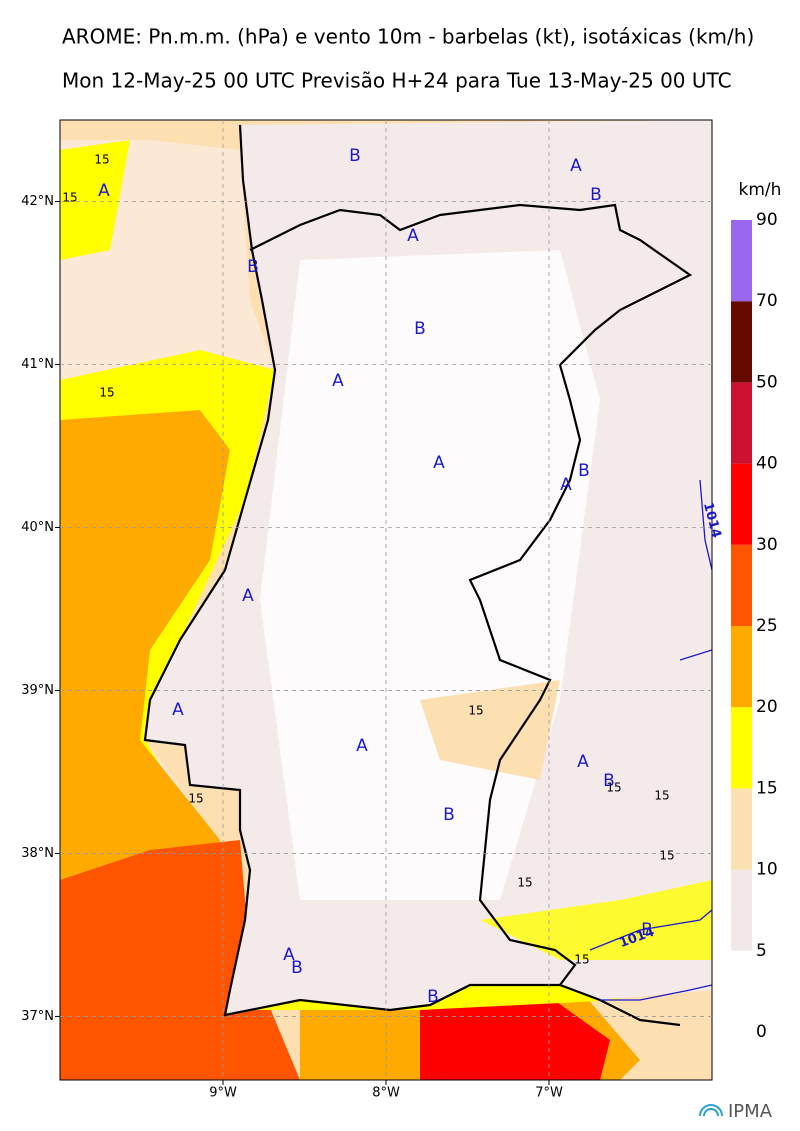 Image resolution: width=800 pixels, height=1131 pixels. Describe the element at coordinates (767, 870) in the screenshot. I see `colorbar-label: 10` at that location.